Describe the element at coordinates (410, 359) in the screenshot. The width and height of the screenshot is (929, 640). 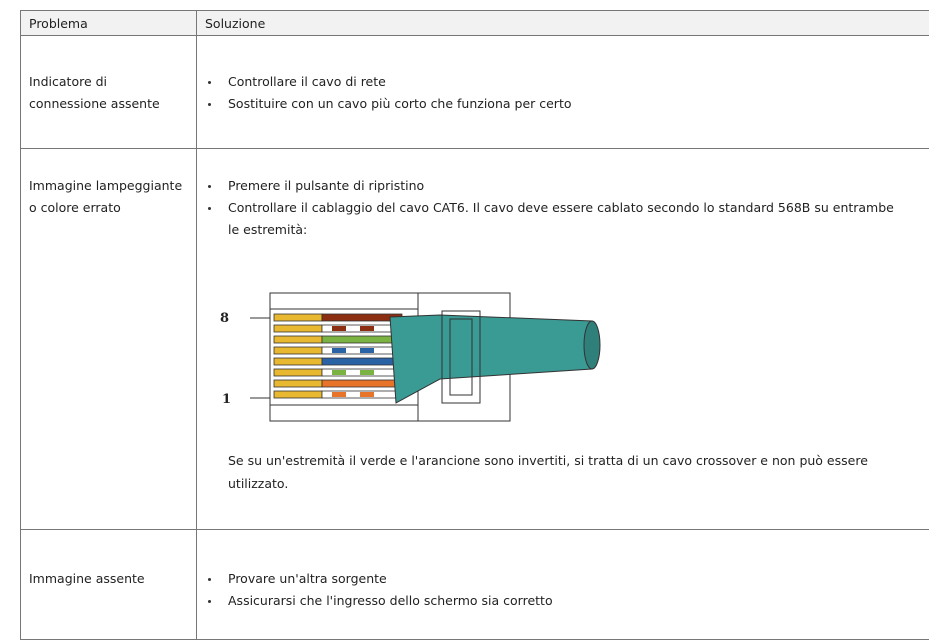
I see `rj45-diagram: 8 1` at that location.